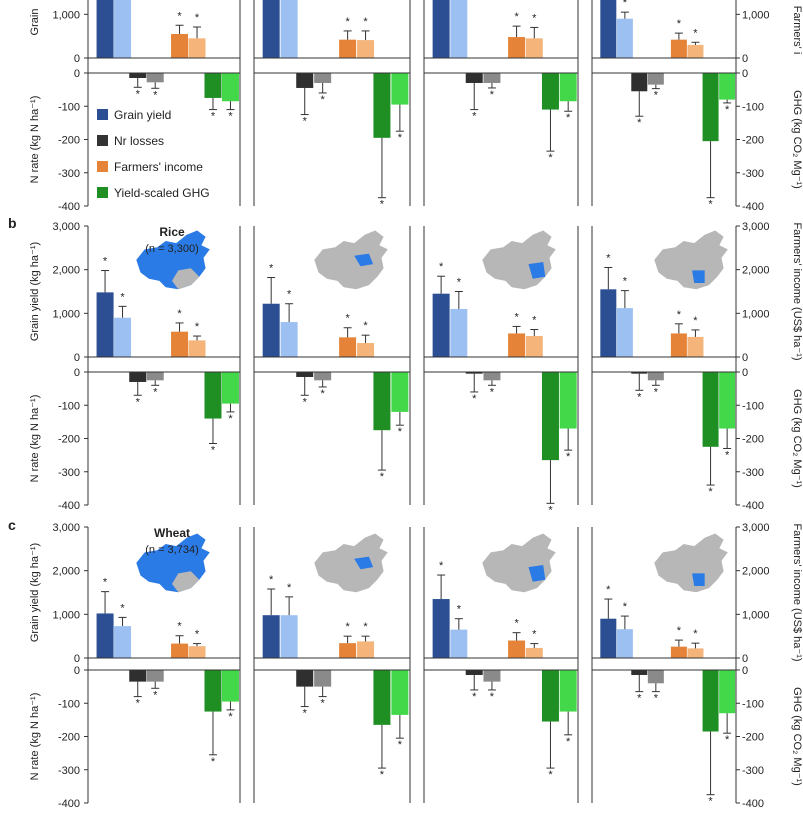  What do you see at coordinates (332, 665) in the screenshot?
I see `chart-cell-2-1: * * * * * * * *` at bounding box center [332, 665].